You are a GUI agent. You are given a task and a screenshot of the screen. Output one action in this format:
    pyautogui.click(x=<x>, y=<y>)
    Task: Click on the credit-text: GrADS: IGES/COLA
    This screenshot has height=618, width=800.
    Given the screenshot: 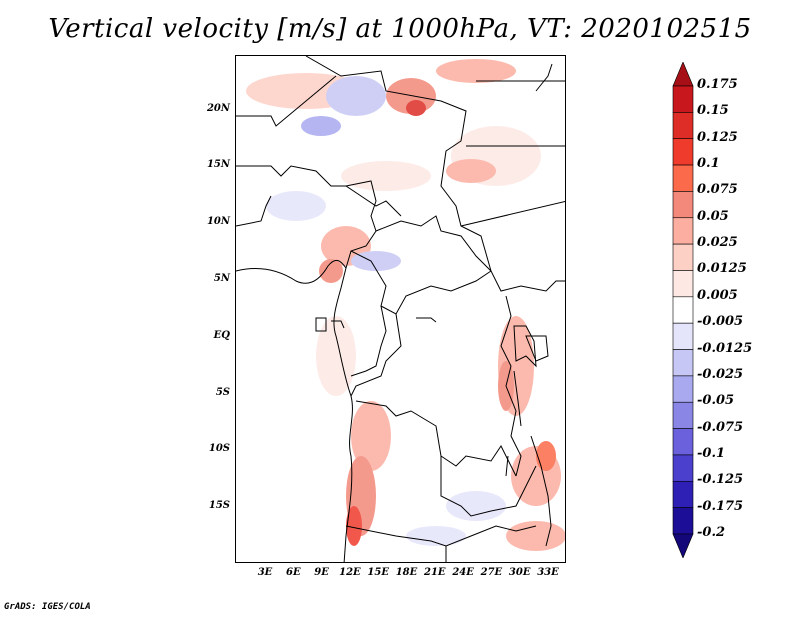 What is the action you would take?
    pyautogui.click(x=47, y=607)
    